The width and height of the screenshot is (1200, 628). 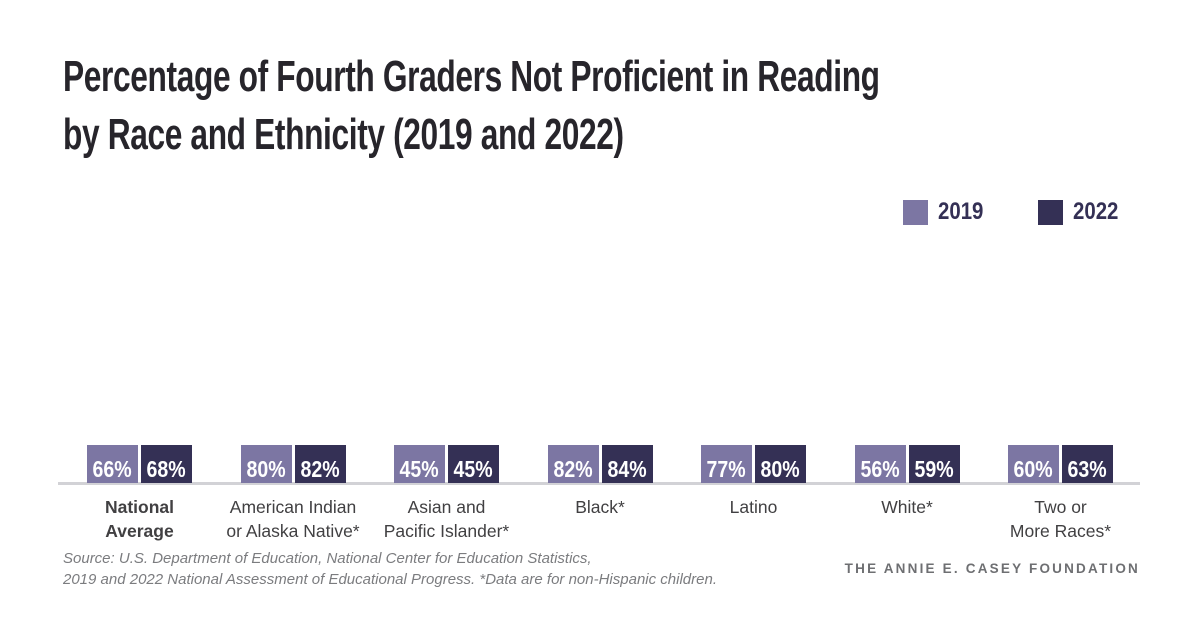 I want to click on x-axis-line, so click(x=599, y=483).